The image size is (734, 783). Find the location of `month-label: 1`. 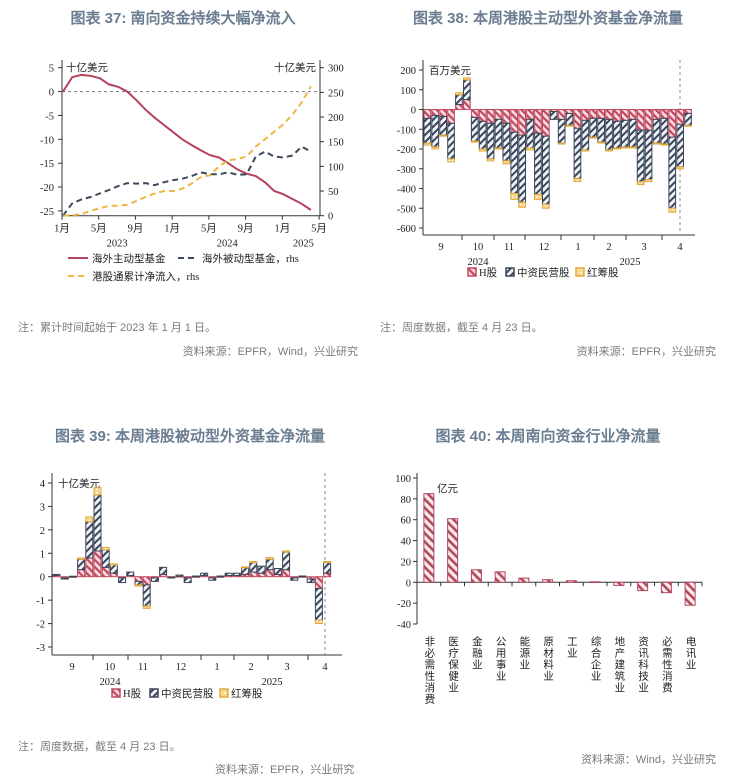

month-label: 1 is located at coordinates (216, 667).